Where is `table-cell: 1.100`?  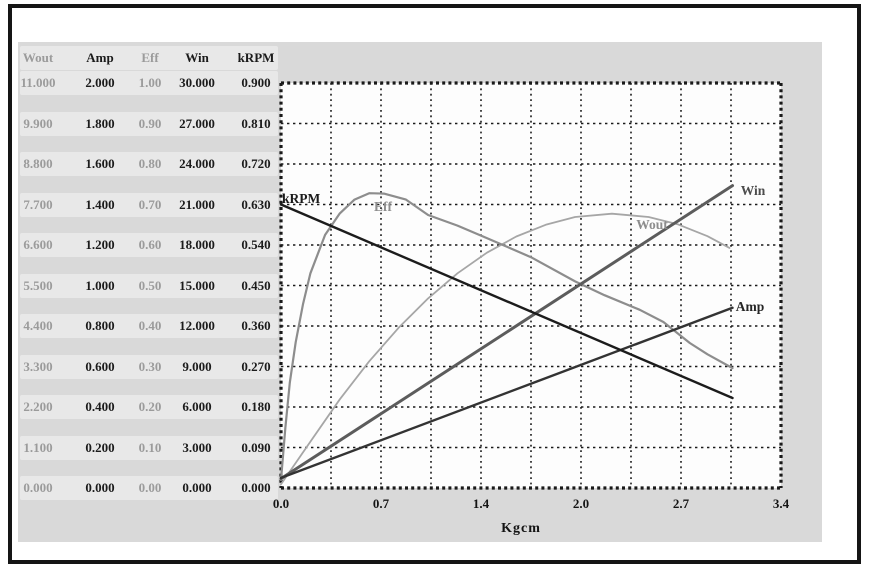 table-cell: 1.100 is located at coordinates (38, 447).